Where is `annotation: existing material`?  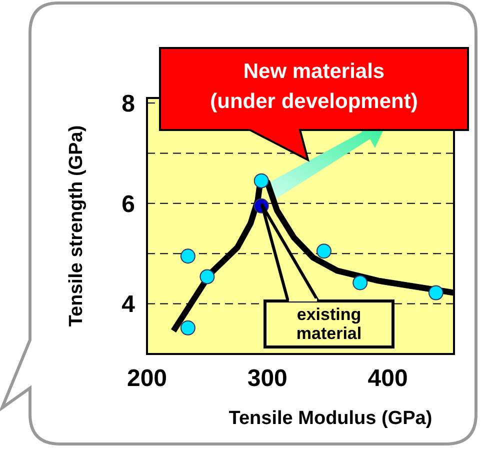
annotation: existing material is located at coordinates (329, 324).